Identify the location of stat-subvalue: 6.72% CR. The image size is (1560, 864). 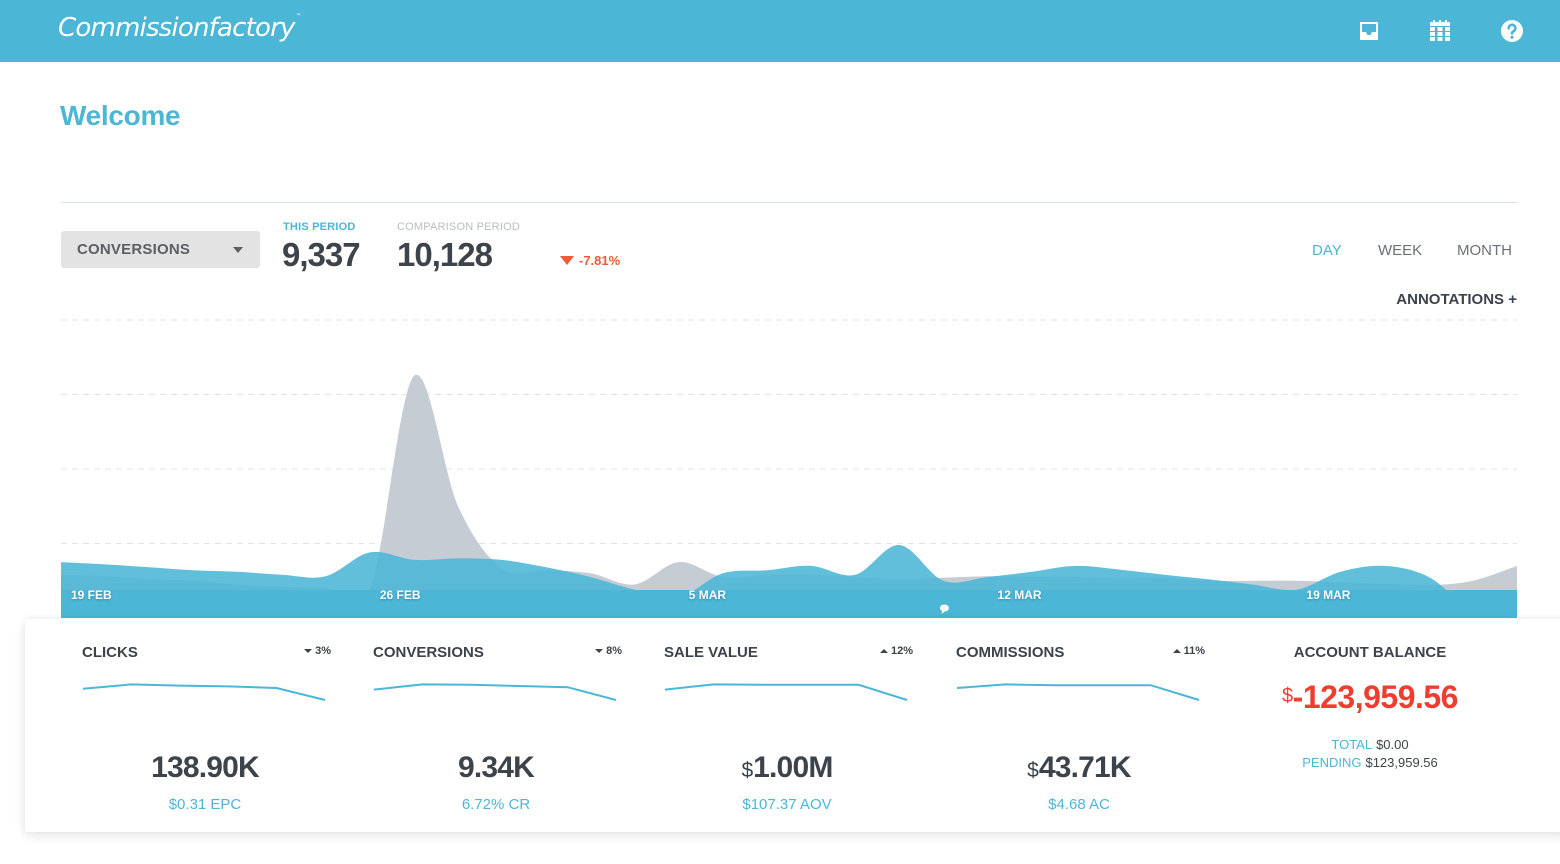
(496, 804).